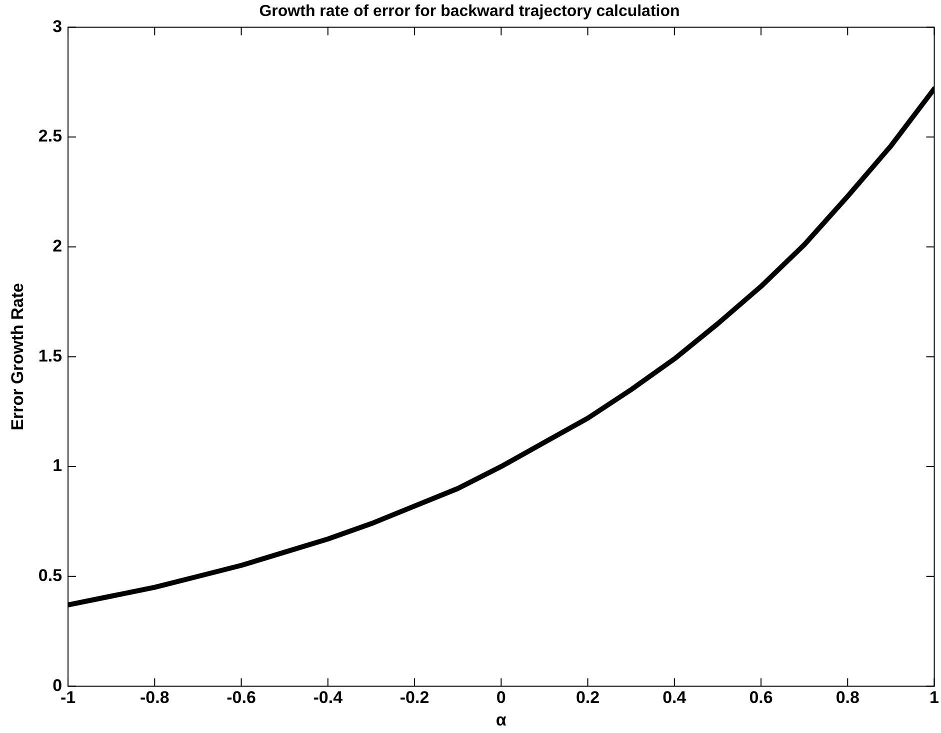 This screenshot has height=733, width=941. What do you see at coordinates (501, 720) in the screenshot?
I see `x-axis-title: α` at bounding box center [501, 720].